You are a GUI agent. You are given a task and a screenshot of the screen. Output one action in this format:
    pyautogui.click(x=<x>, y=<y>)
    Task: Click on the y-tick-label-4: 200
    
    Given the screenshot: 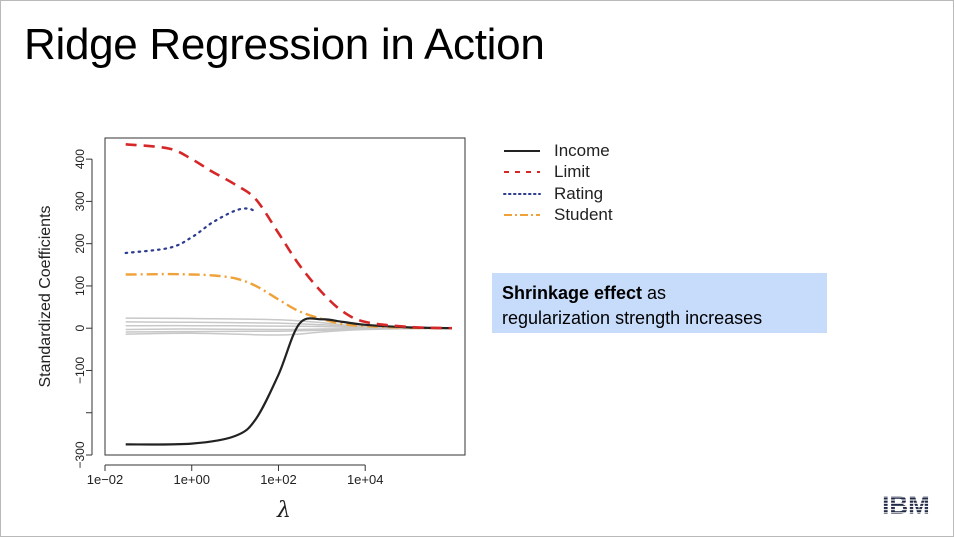 What is the action you would take?
    pyautogui.click(x=80, y=243)
    